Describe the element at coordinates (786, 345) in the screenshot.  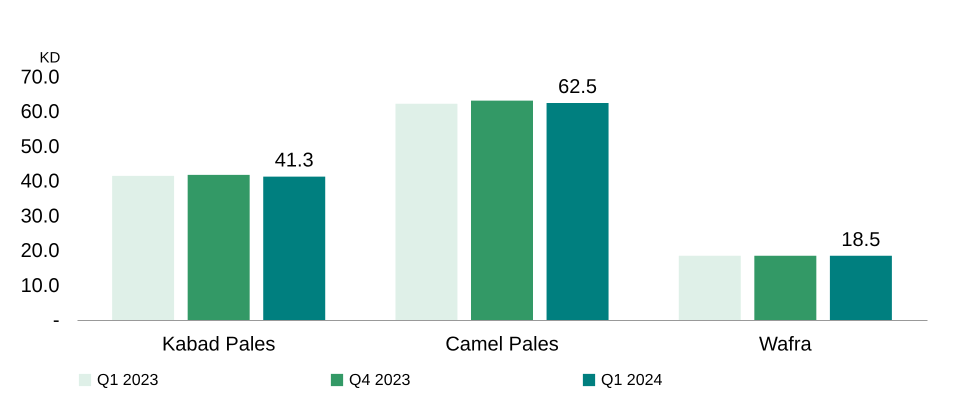
I see `x-tick-label: Wafra` at that location.